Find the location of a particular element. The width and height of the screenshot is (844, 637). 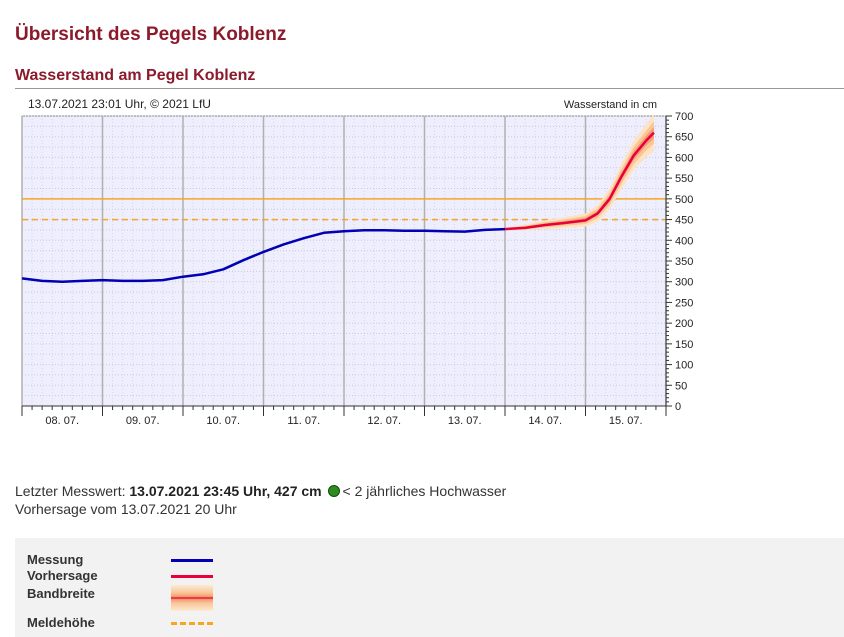

y-tick-label: 650 is located at coordinates (684, 138).